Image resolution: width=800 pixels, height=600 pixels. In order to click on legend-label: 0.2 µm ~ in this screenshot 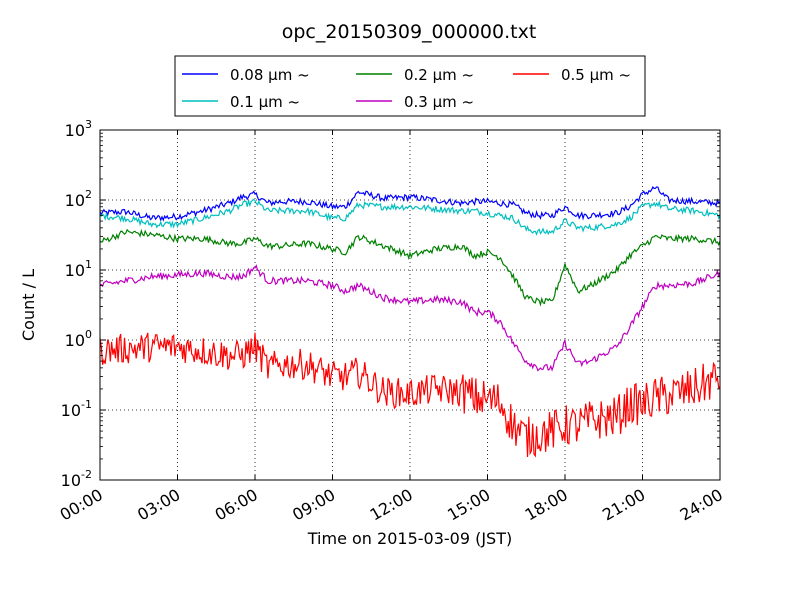, I will do `click(439, 75)`.